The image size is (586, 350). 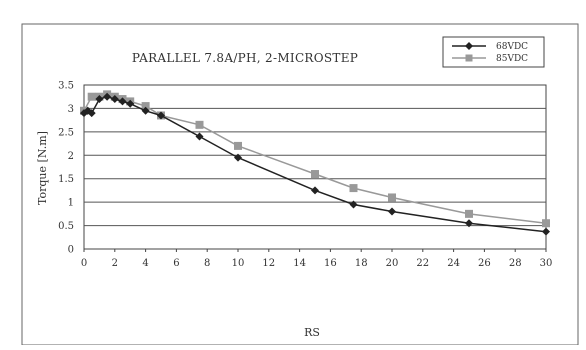 What do you see at coordinates (361, 263) in the screenshot?
I see `x-tick-label: 18` at bounding box center [361, 263].